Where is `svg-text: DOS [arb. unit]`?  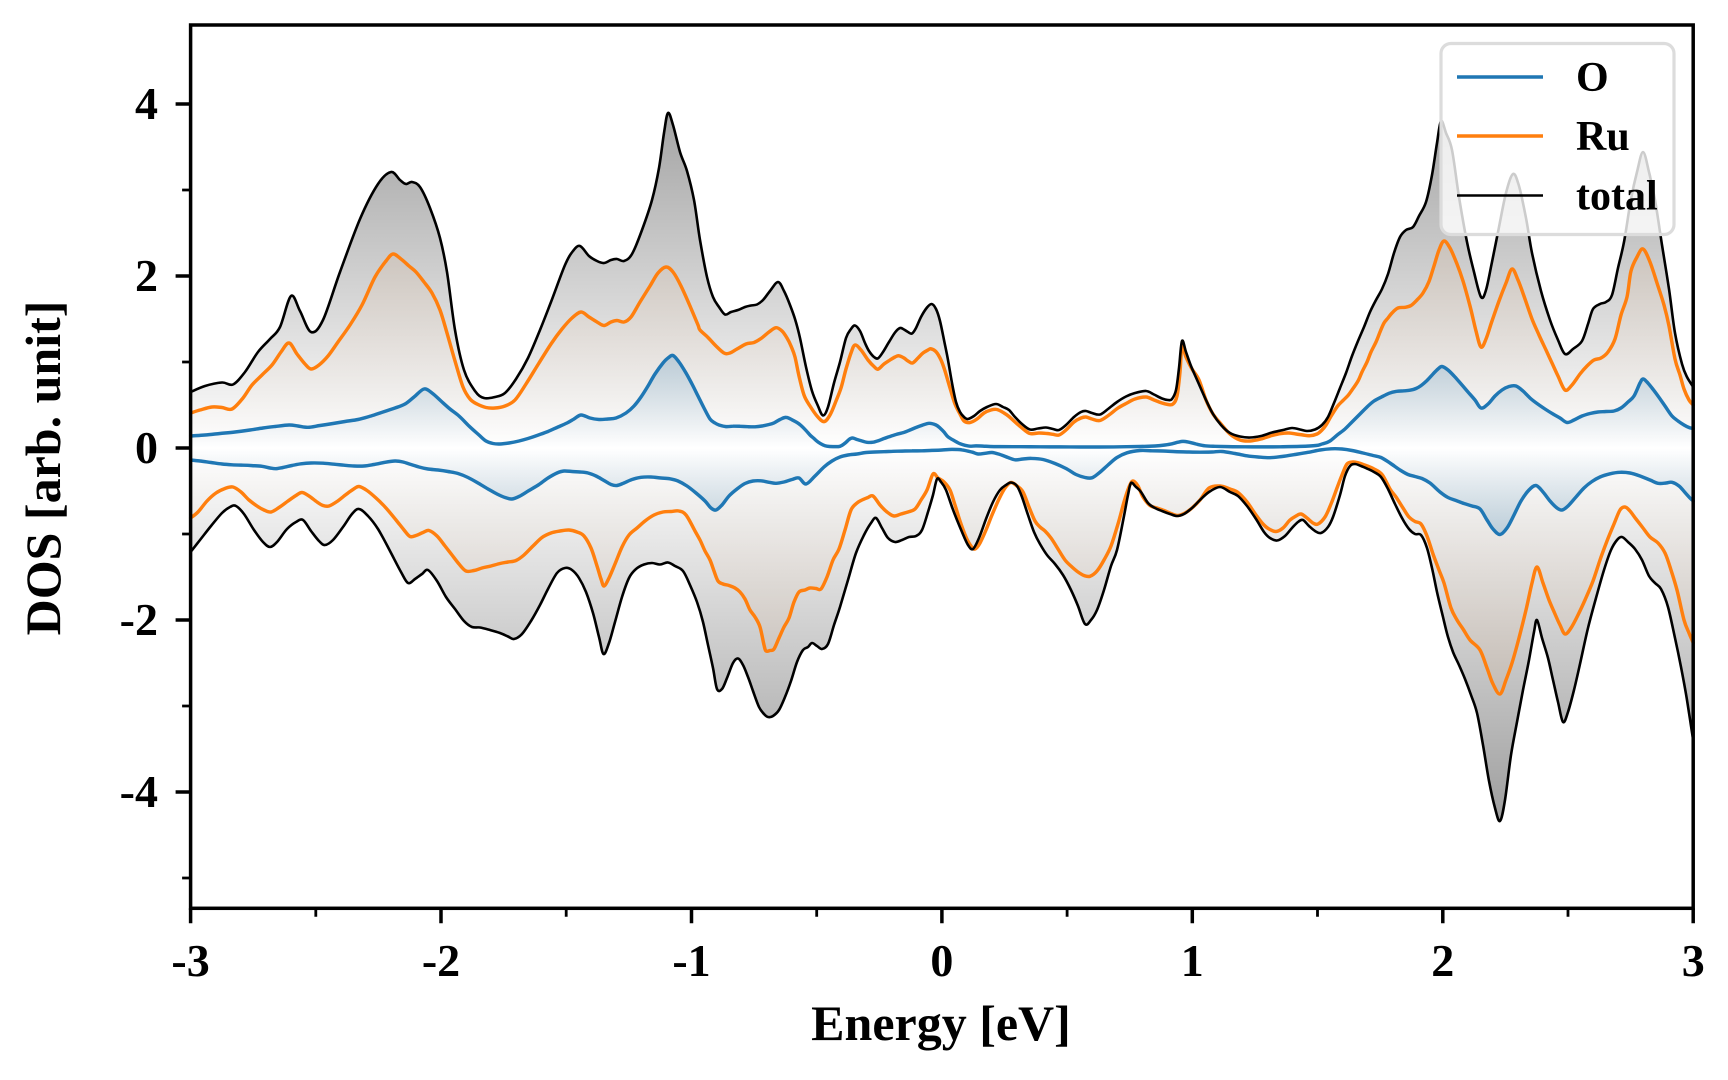
svg-text: DOS [arb. unit] is located at coordinates (43, 468).